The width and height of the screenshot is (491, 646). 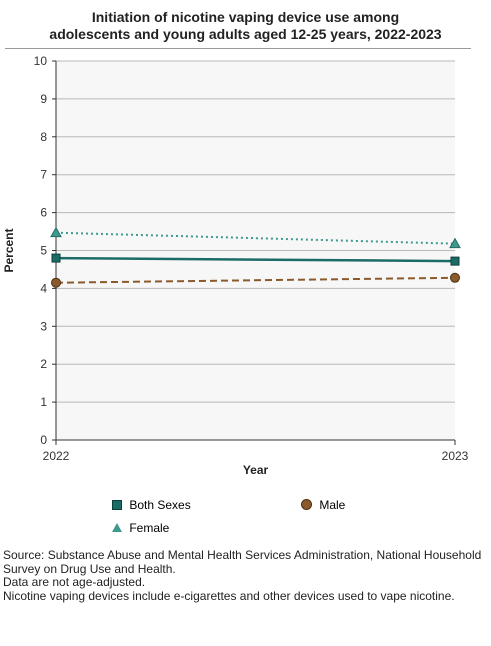 I want to click on y-axis-label: Percent, so click(x=9, y=250).